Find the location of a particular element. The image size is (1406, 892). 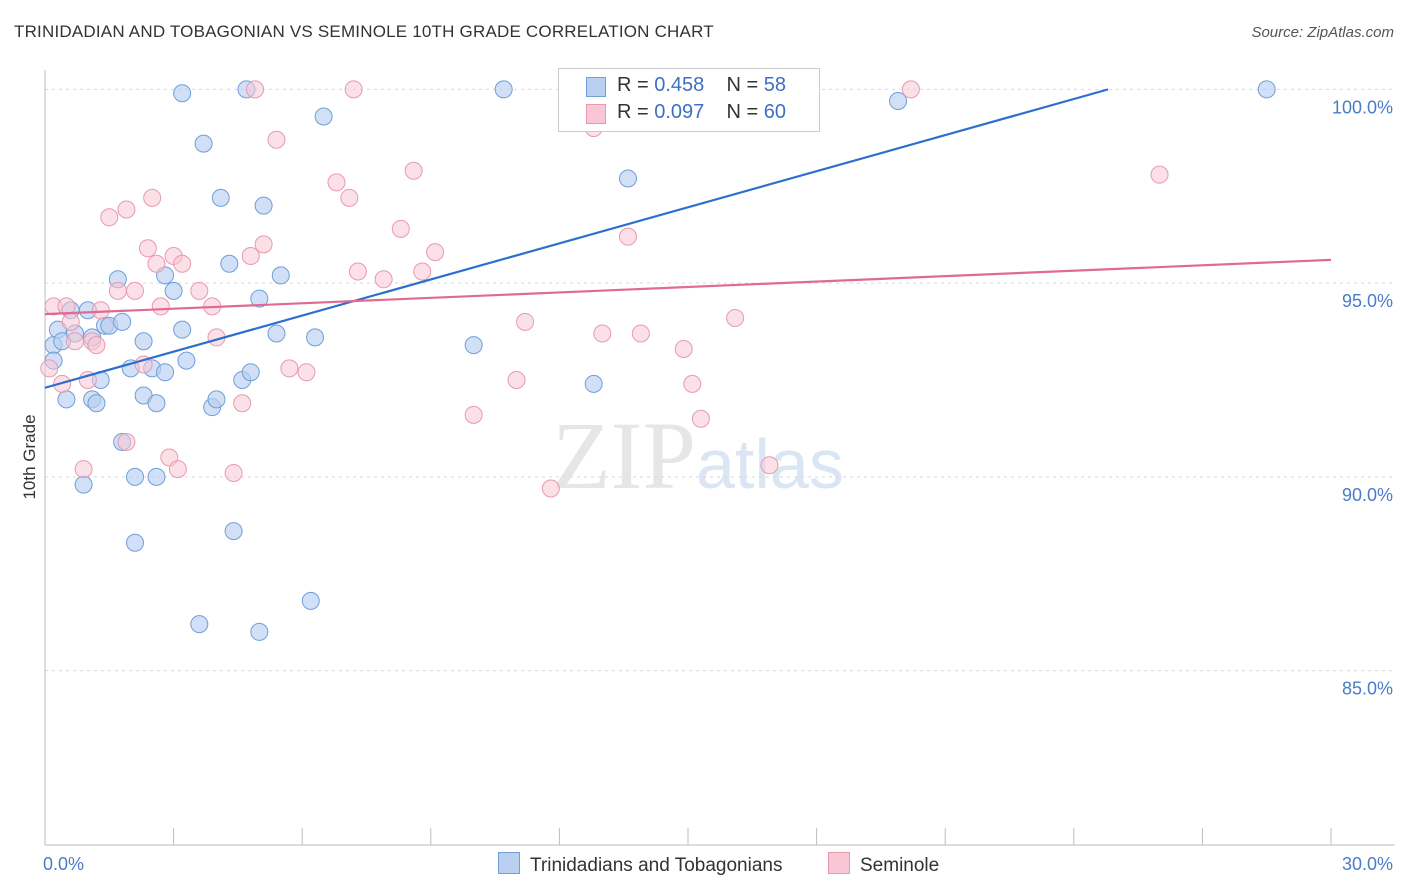

watermark: ZIPatlas is located at coordinates (698, 455).